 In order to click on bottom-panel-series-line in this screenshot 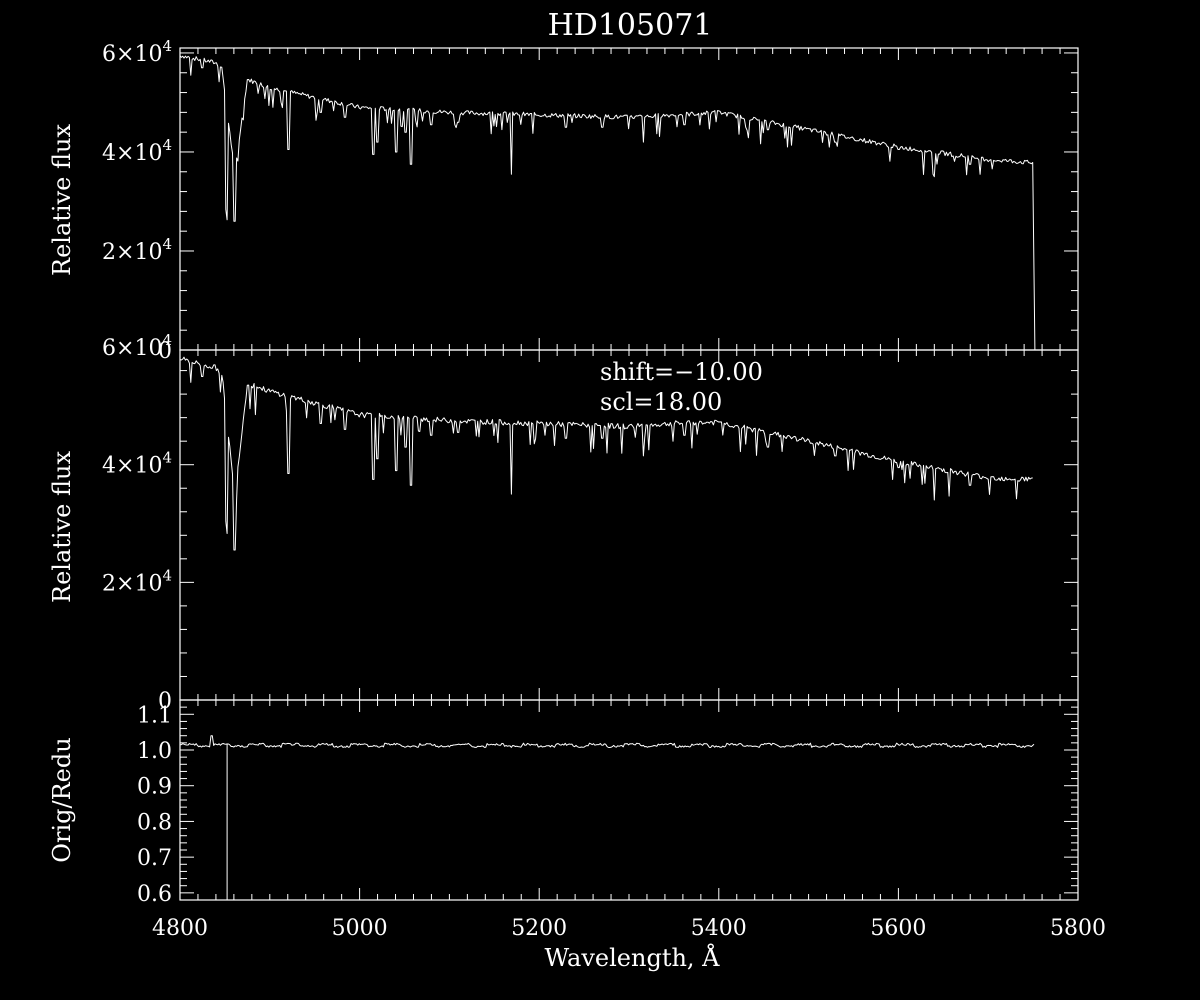, I will do `click(607, 818)`.